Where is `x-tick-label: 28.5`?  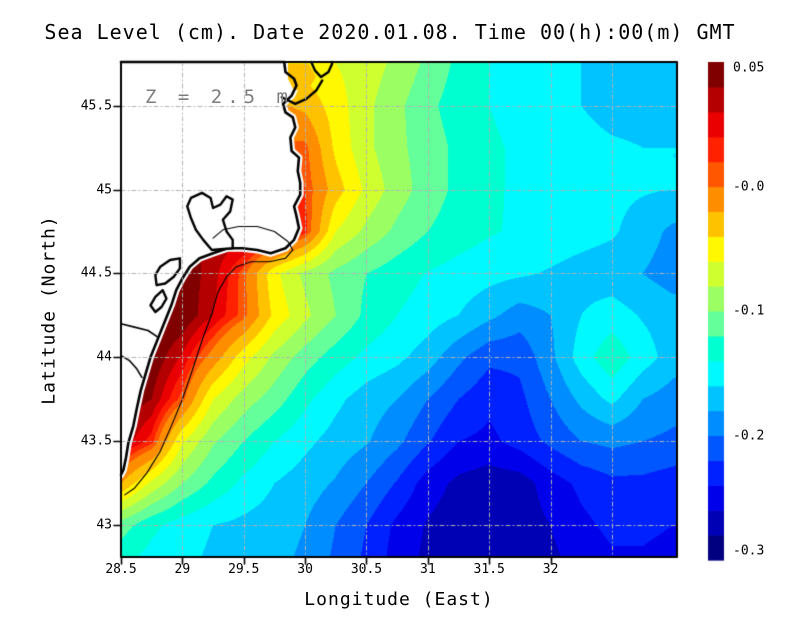 x-tick-label: 28.5 is located at coordinates (121, 569).